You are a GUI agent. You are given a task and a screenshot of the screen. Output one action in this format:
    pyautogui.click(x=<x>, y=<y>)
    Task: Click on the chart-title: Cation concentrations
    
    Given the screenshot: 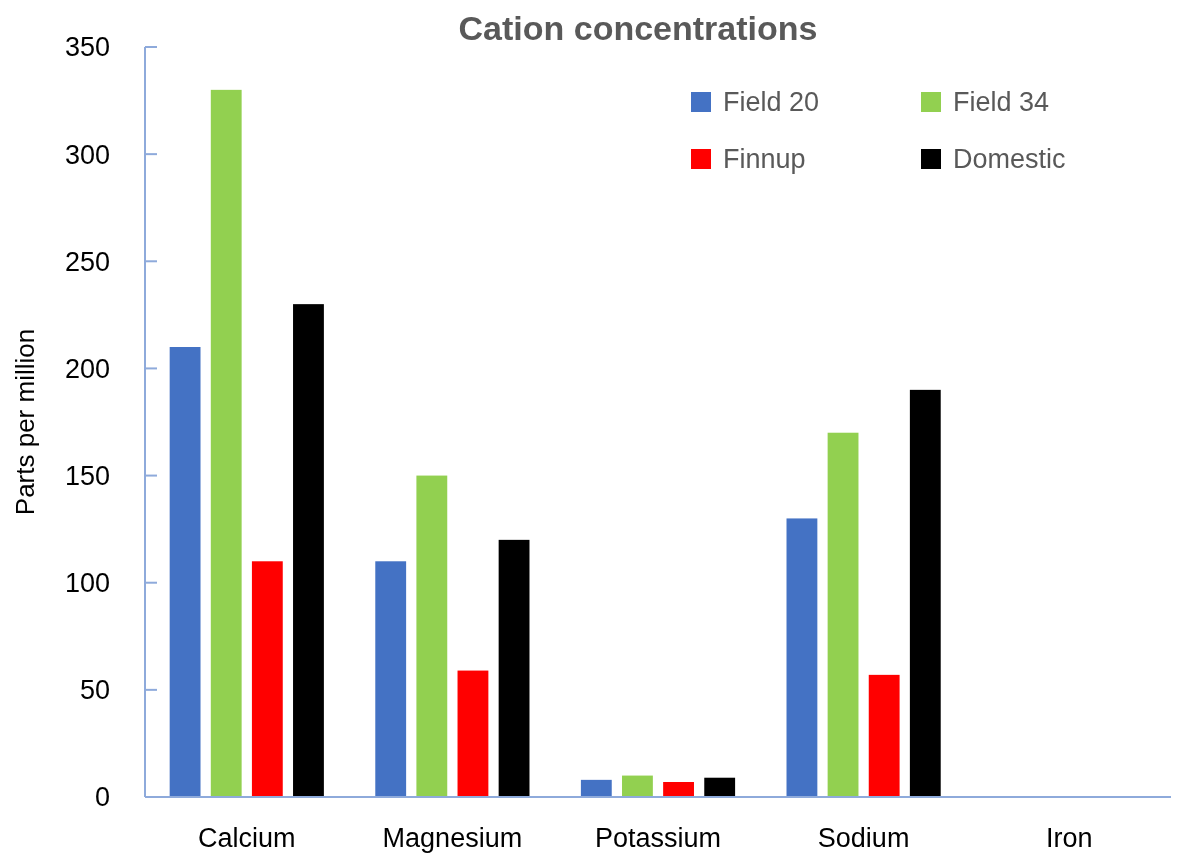 What is the action you would take?
    pyautogui.click(x=638, y=28)
    